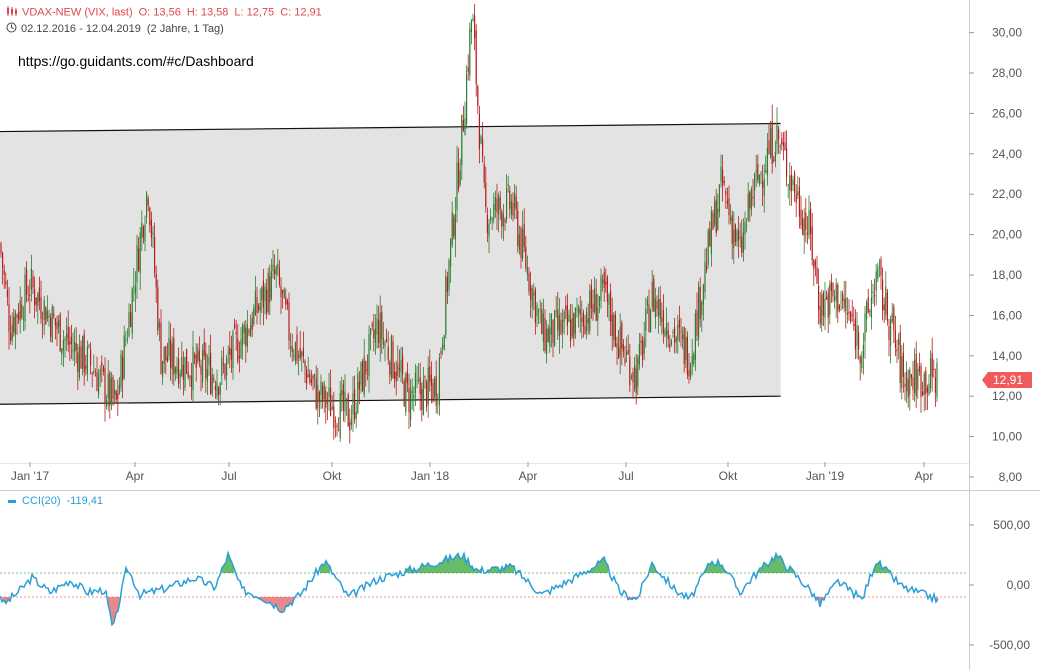  Describe the element at coordinates (185, 28) in the screenshot. I see `period-label: (2 Jahre, 1 Tag)` at that location.